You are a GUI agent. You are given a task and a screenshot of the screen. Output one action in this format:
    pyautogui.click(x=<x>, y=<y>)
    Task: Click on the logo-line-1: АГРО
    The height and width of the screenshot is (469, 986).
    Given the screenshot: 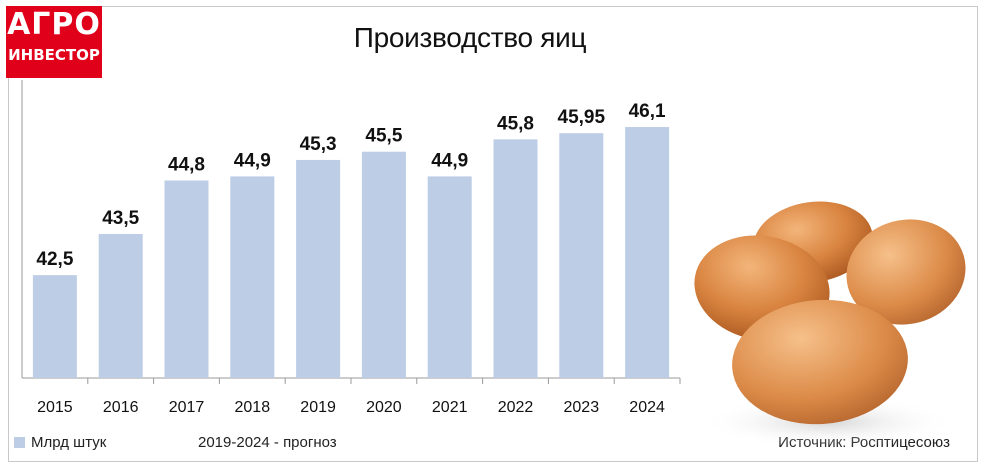 What is the action you would take?
    pyautogui.click(x=54, y=24)
    